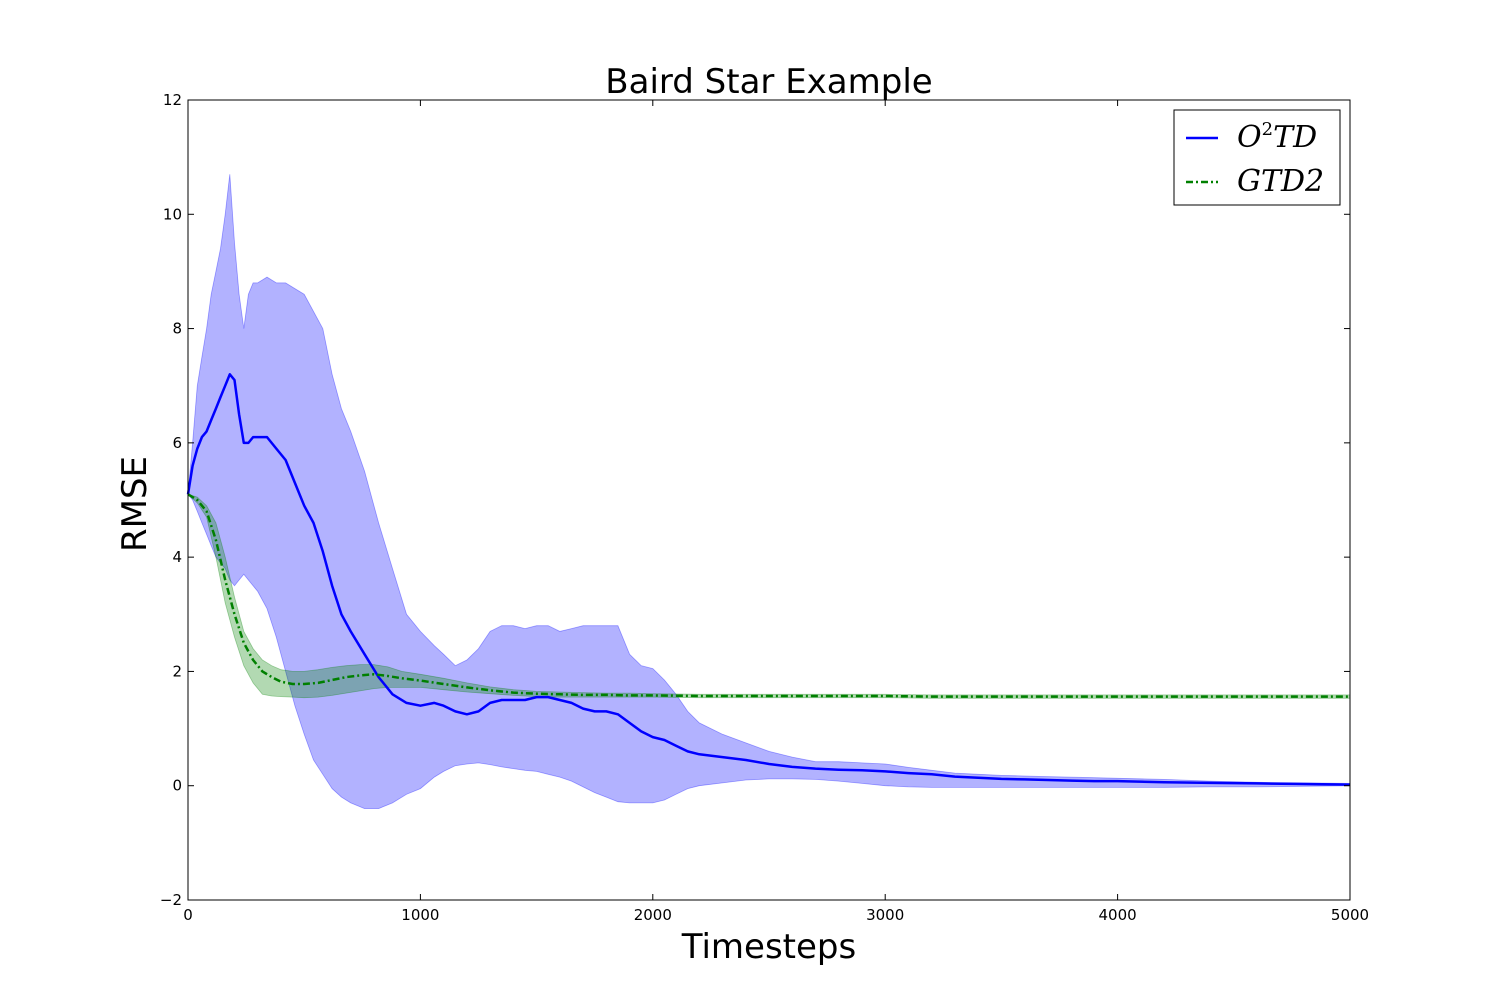  Describe the element at coordinates (177, 443) in the screenshot. I see `y-tick-label: 6` at that location.